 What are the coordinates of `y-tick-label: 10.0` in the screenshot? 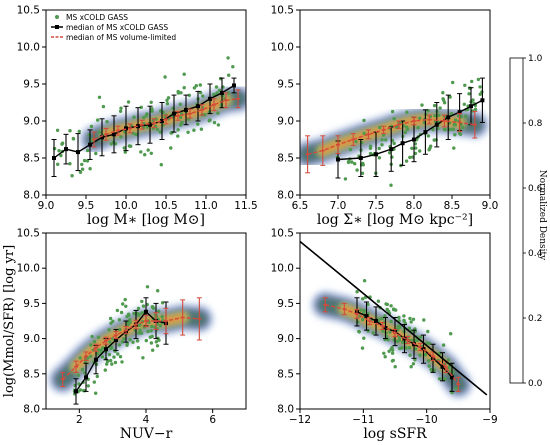 It's located at (282, 48).